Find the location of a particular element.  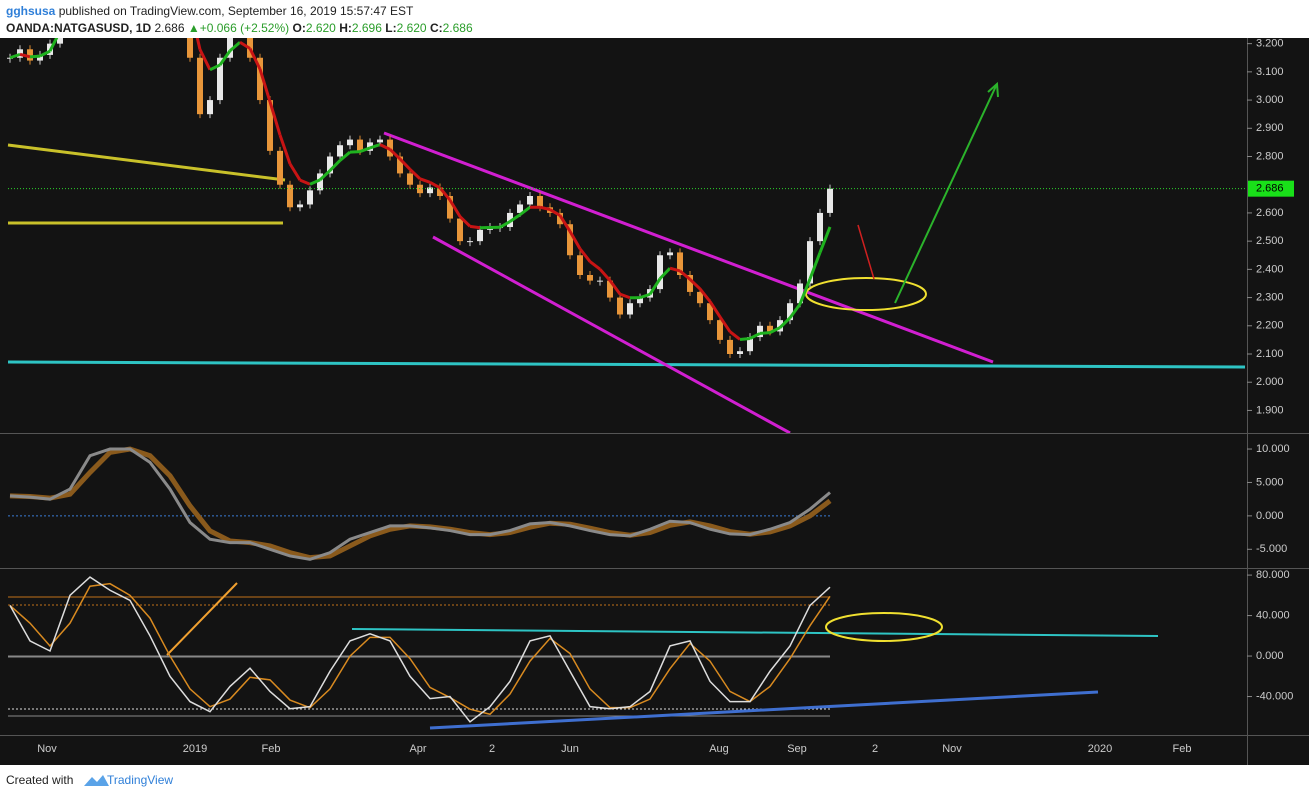

y-tick-label: 2.200 is located at coordinates (1270, 326).